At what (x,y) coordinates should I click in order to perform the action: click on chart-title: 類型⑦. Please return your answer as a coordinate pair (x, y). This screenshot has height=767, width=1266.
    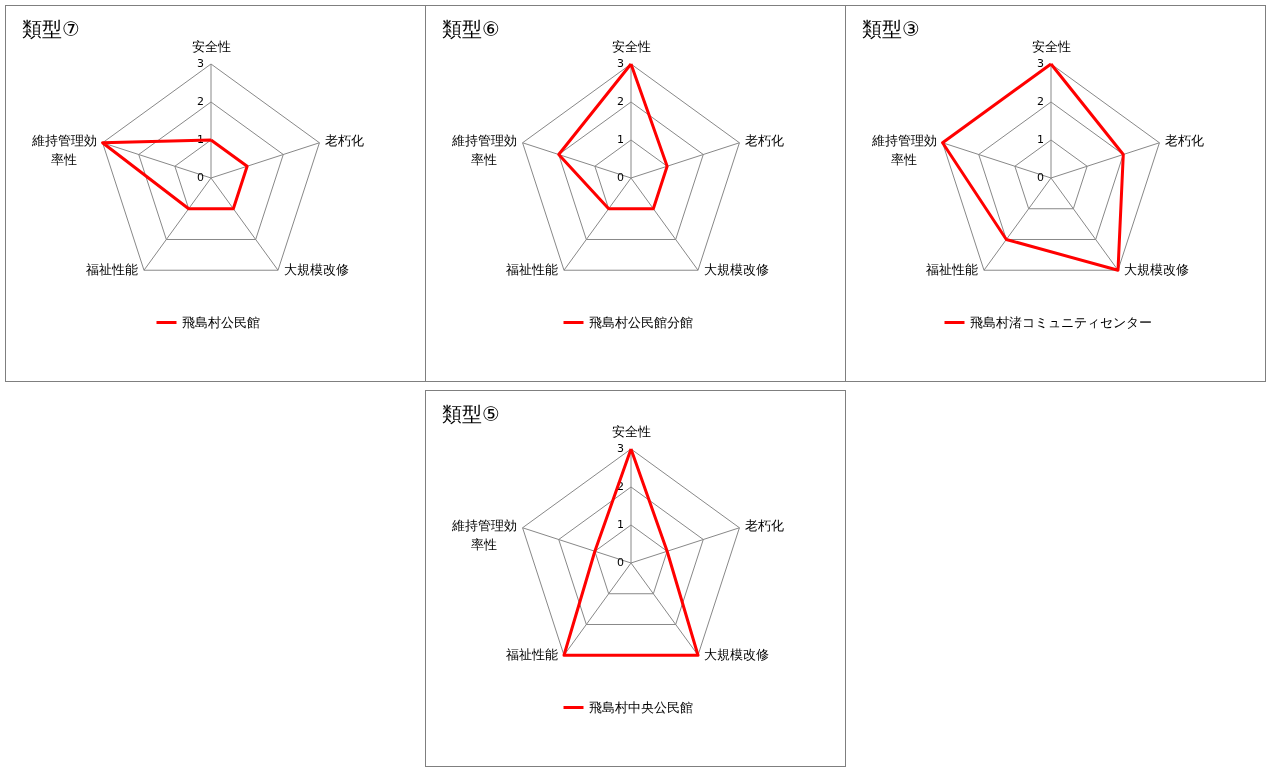
    Looking at the image, I should click on (51, 29).